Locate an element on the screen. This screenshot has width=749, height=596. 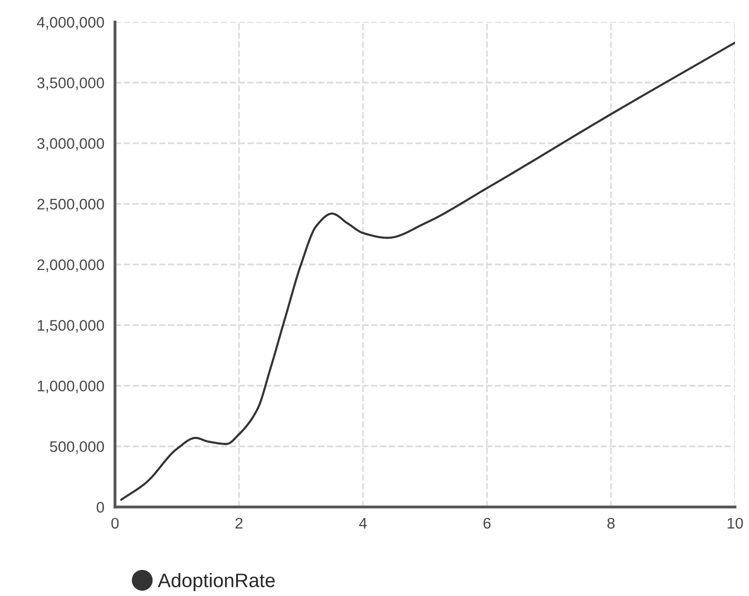
y-tick-label: 2,000,000 is located at coordinates (70, 265).